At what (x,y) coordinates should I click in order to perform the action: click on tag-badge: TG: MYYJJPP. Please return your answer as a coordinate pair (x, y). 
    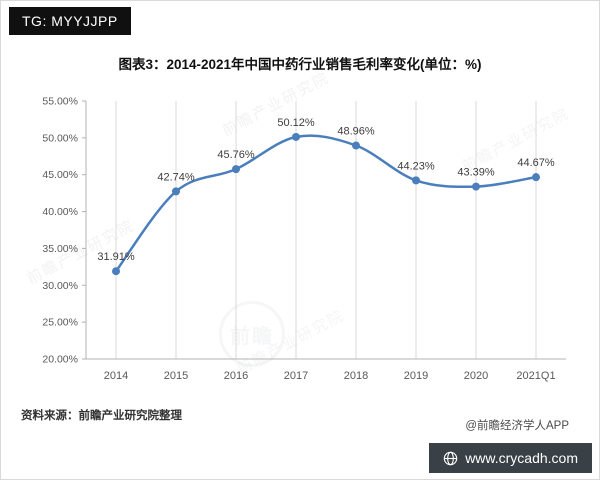
    Looking at the image, I should click on (70, 21).